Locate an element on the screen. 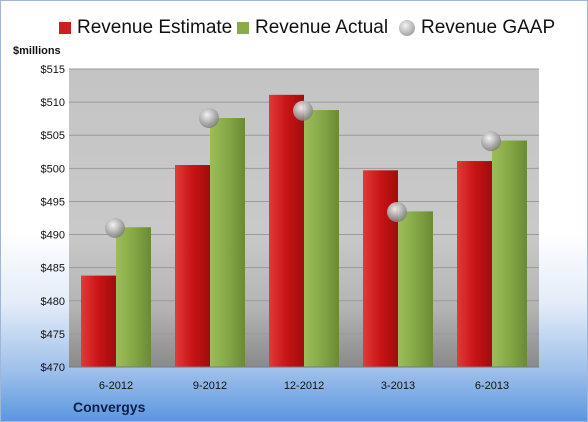  y-axis-ticks: $470 $475 $480 $485 $490 $495 $500 $505 $510 $515 is located at coordinates (53, 219).